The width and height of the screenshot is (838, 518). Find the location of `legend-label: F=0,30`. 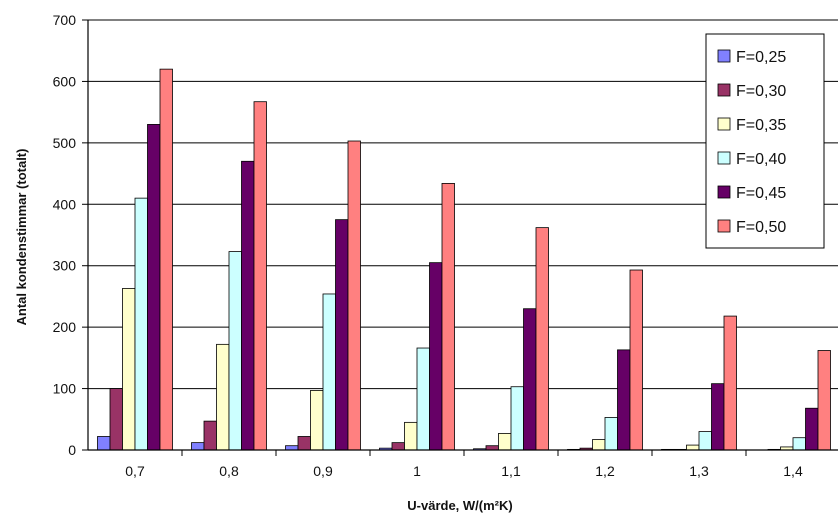

legend-label: F=0,30 is located at coordinates (761, 91).